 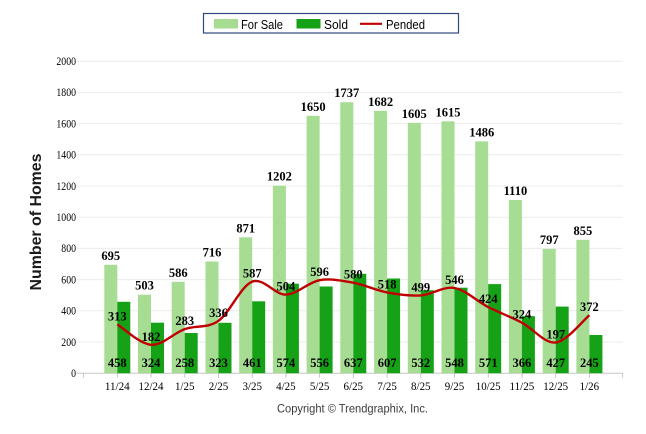 What do you see at coordinates (489, 299) in the screenshot?
I see `svg-text: 424` at bounding box center [489, 299].